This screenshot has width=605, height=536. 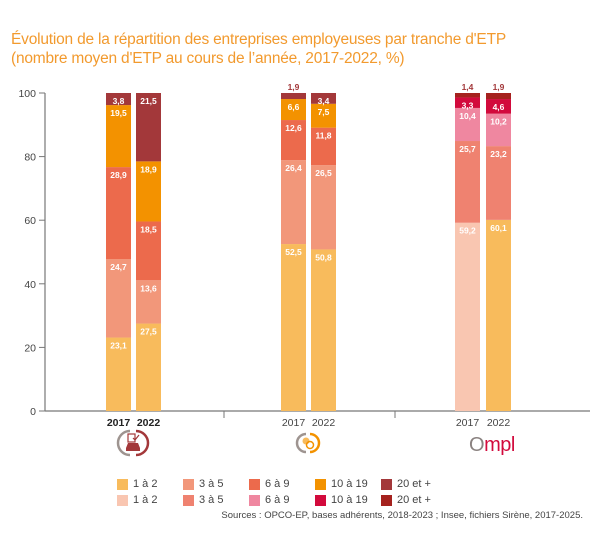 I want to click on data-label: 3,3, so click(x=468, y=105).